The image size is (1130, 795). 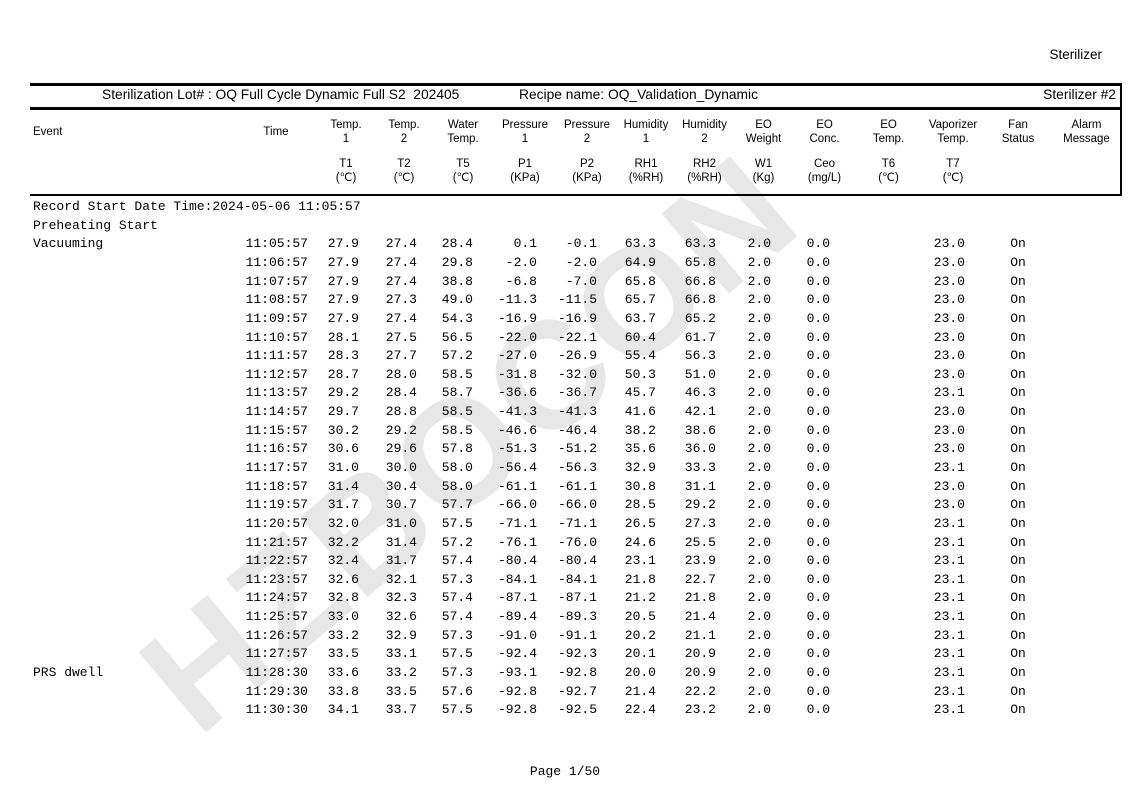 What do you see at coordinates (276, 673) in the screenshot?
I see `cell-time: 11:28:30` at bounding box center [276, 673].